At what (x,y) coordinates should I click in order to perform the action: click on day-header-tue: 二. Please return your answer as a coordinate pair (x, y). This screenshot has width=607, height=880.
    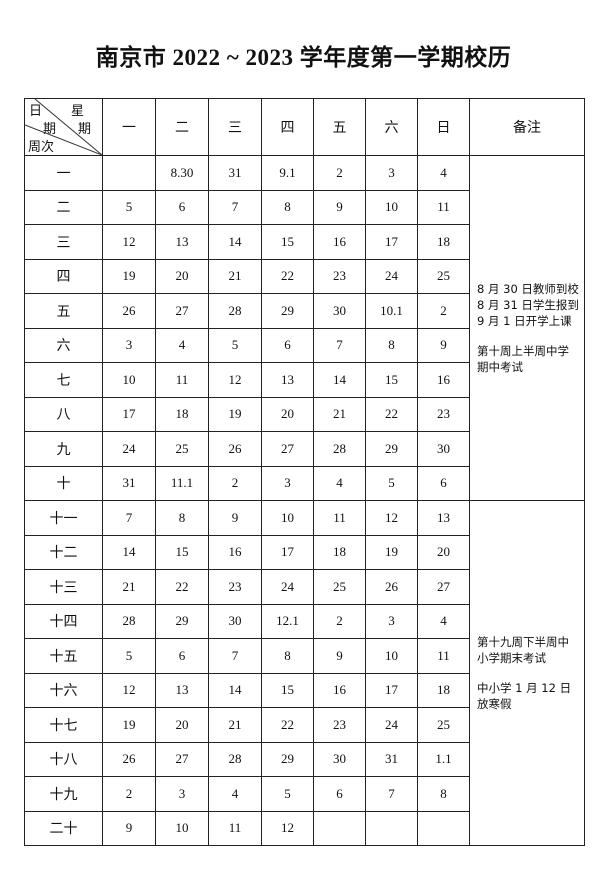
    Looking at the image, I should click on (182, 127).